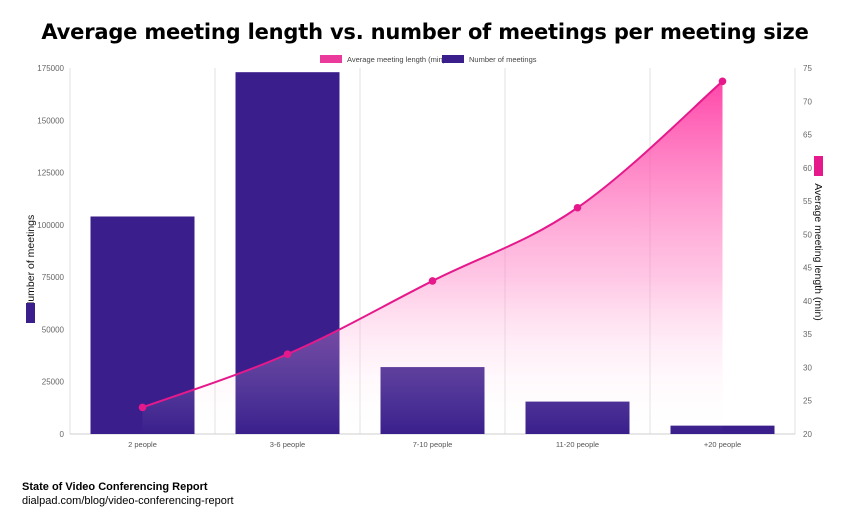  I want to click on legend-label-meetings: Number of meetings, so click(503, 59).